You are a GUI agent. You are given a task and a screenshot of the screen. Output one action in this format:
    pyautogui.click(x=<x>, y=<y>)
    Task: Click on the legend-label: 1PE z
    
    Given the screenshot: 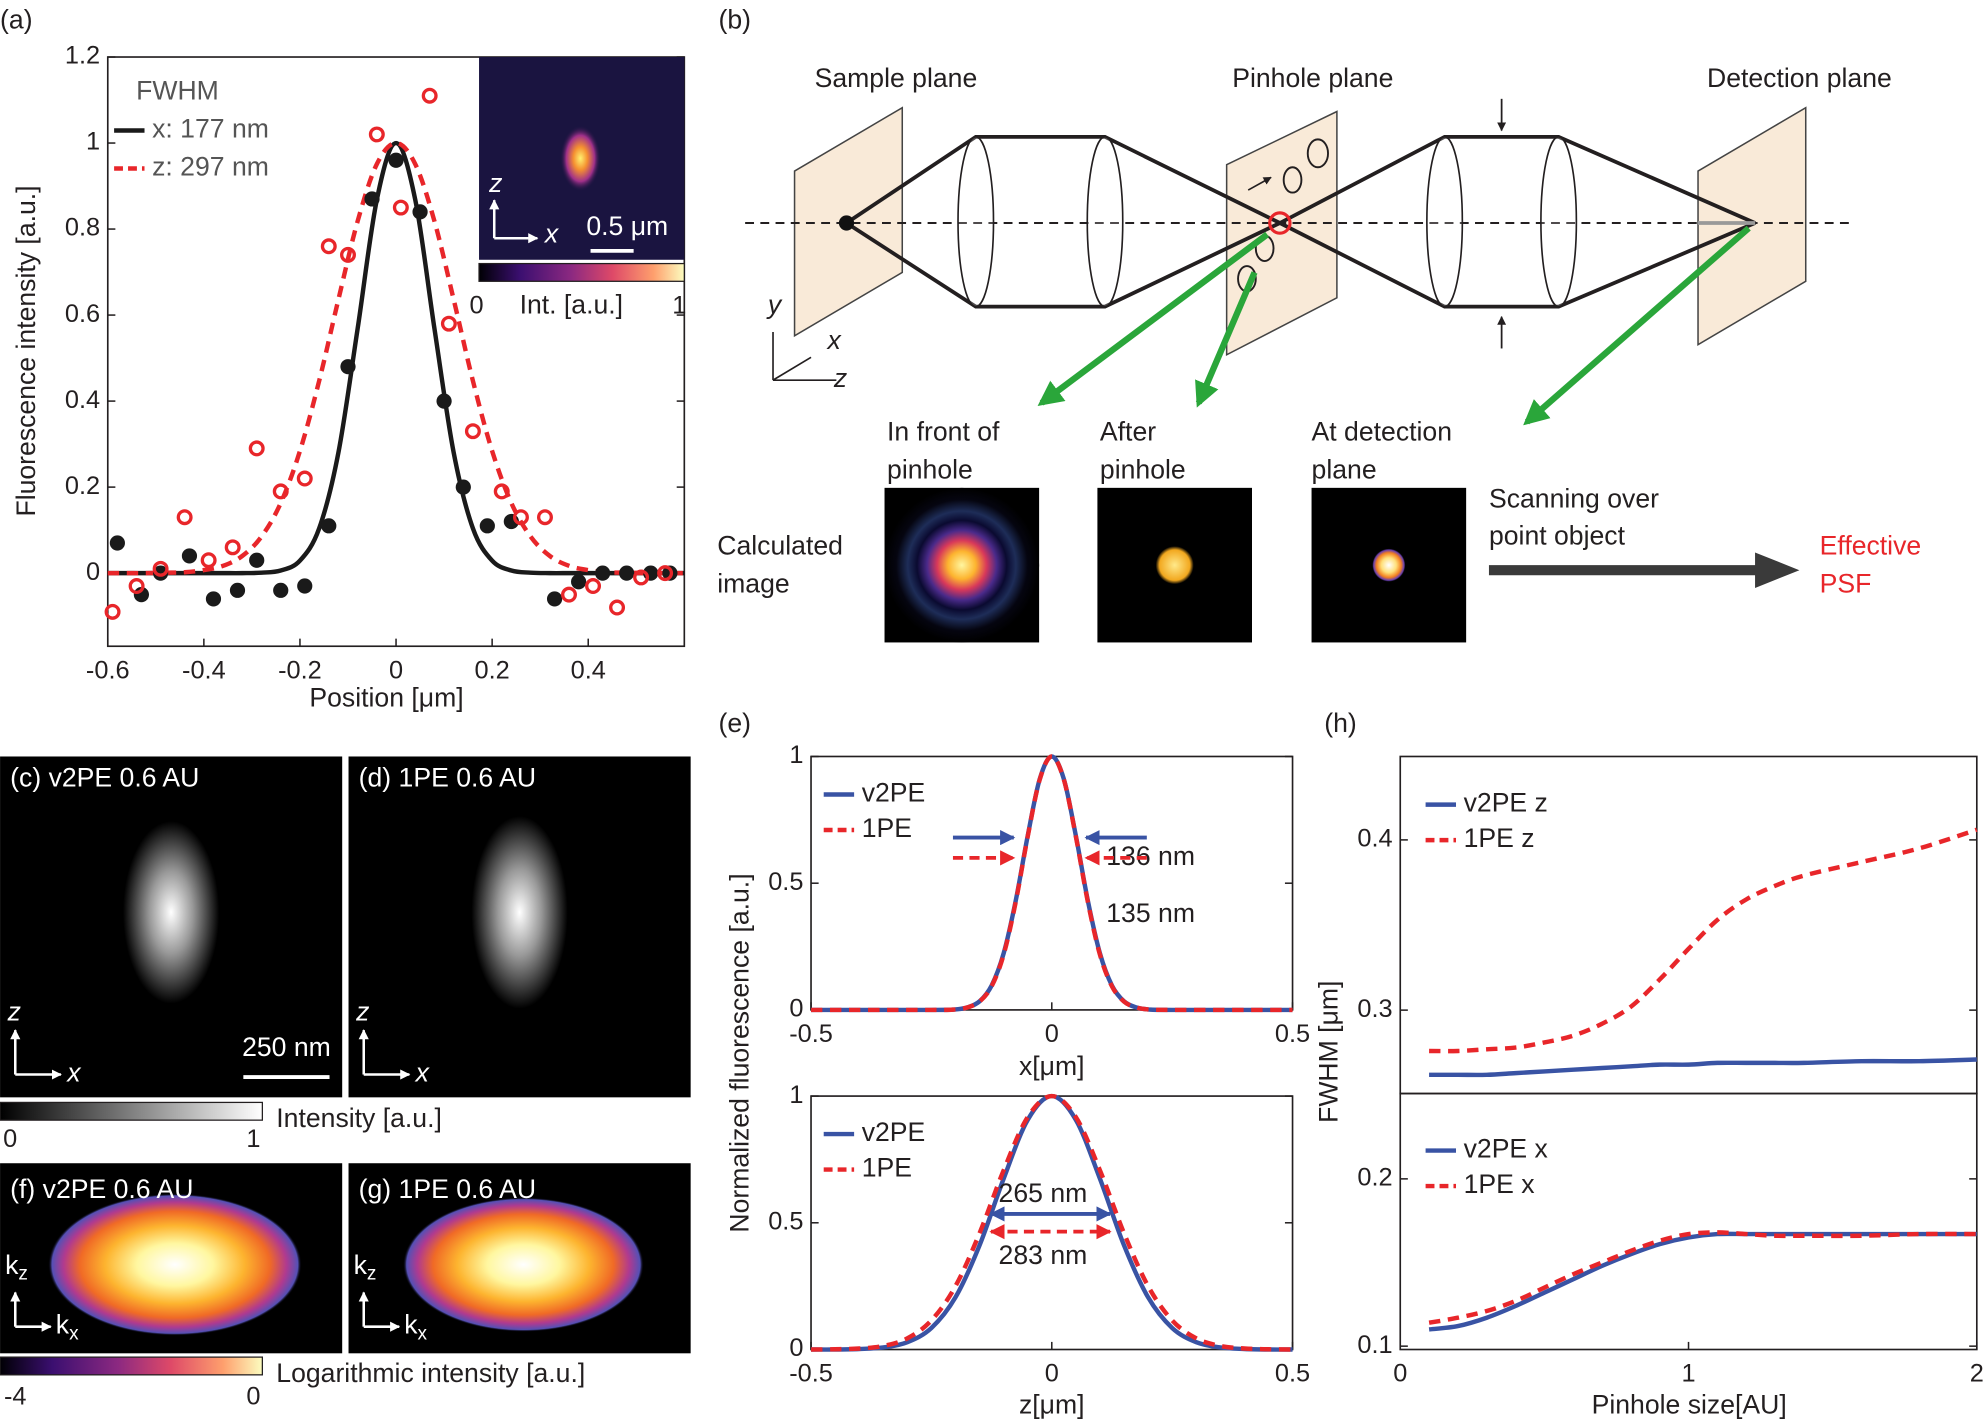 What is the action you would take?
    pyautogui.click(x=1499, y=838)
    